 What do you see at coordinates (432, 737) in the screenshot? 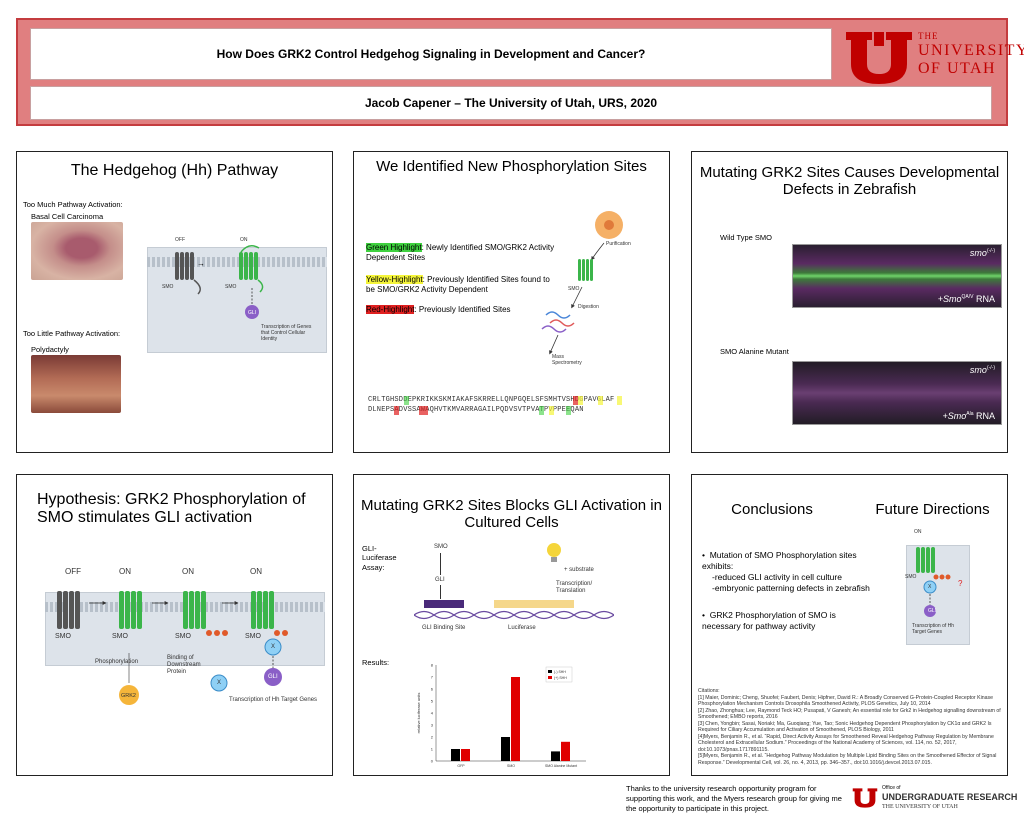
I see `y-tick-label: 2` at bounding box center [432, 737].